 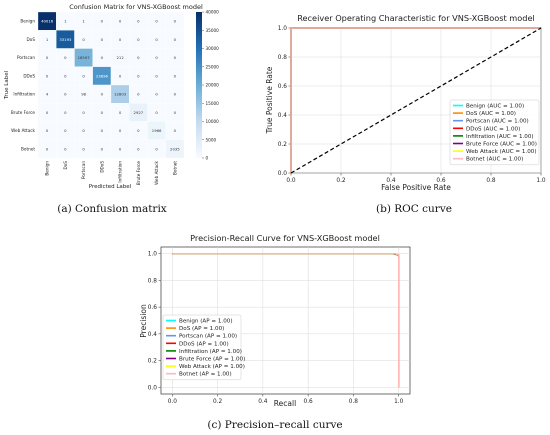 I want to click on legend-label: Web Attack (AP = 1.00), so click(x=212, y=367).